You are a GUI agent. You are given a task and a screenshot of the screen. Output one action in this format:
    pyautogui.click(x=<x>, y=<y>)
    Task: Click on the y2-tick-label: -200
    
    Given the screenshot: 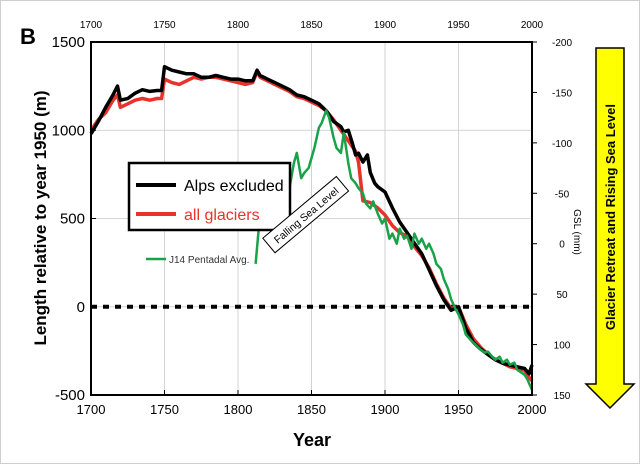 What is the action you would take?
    pyautogui.click(x=562, y=43)
    